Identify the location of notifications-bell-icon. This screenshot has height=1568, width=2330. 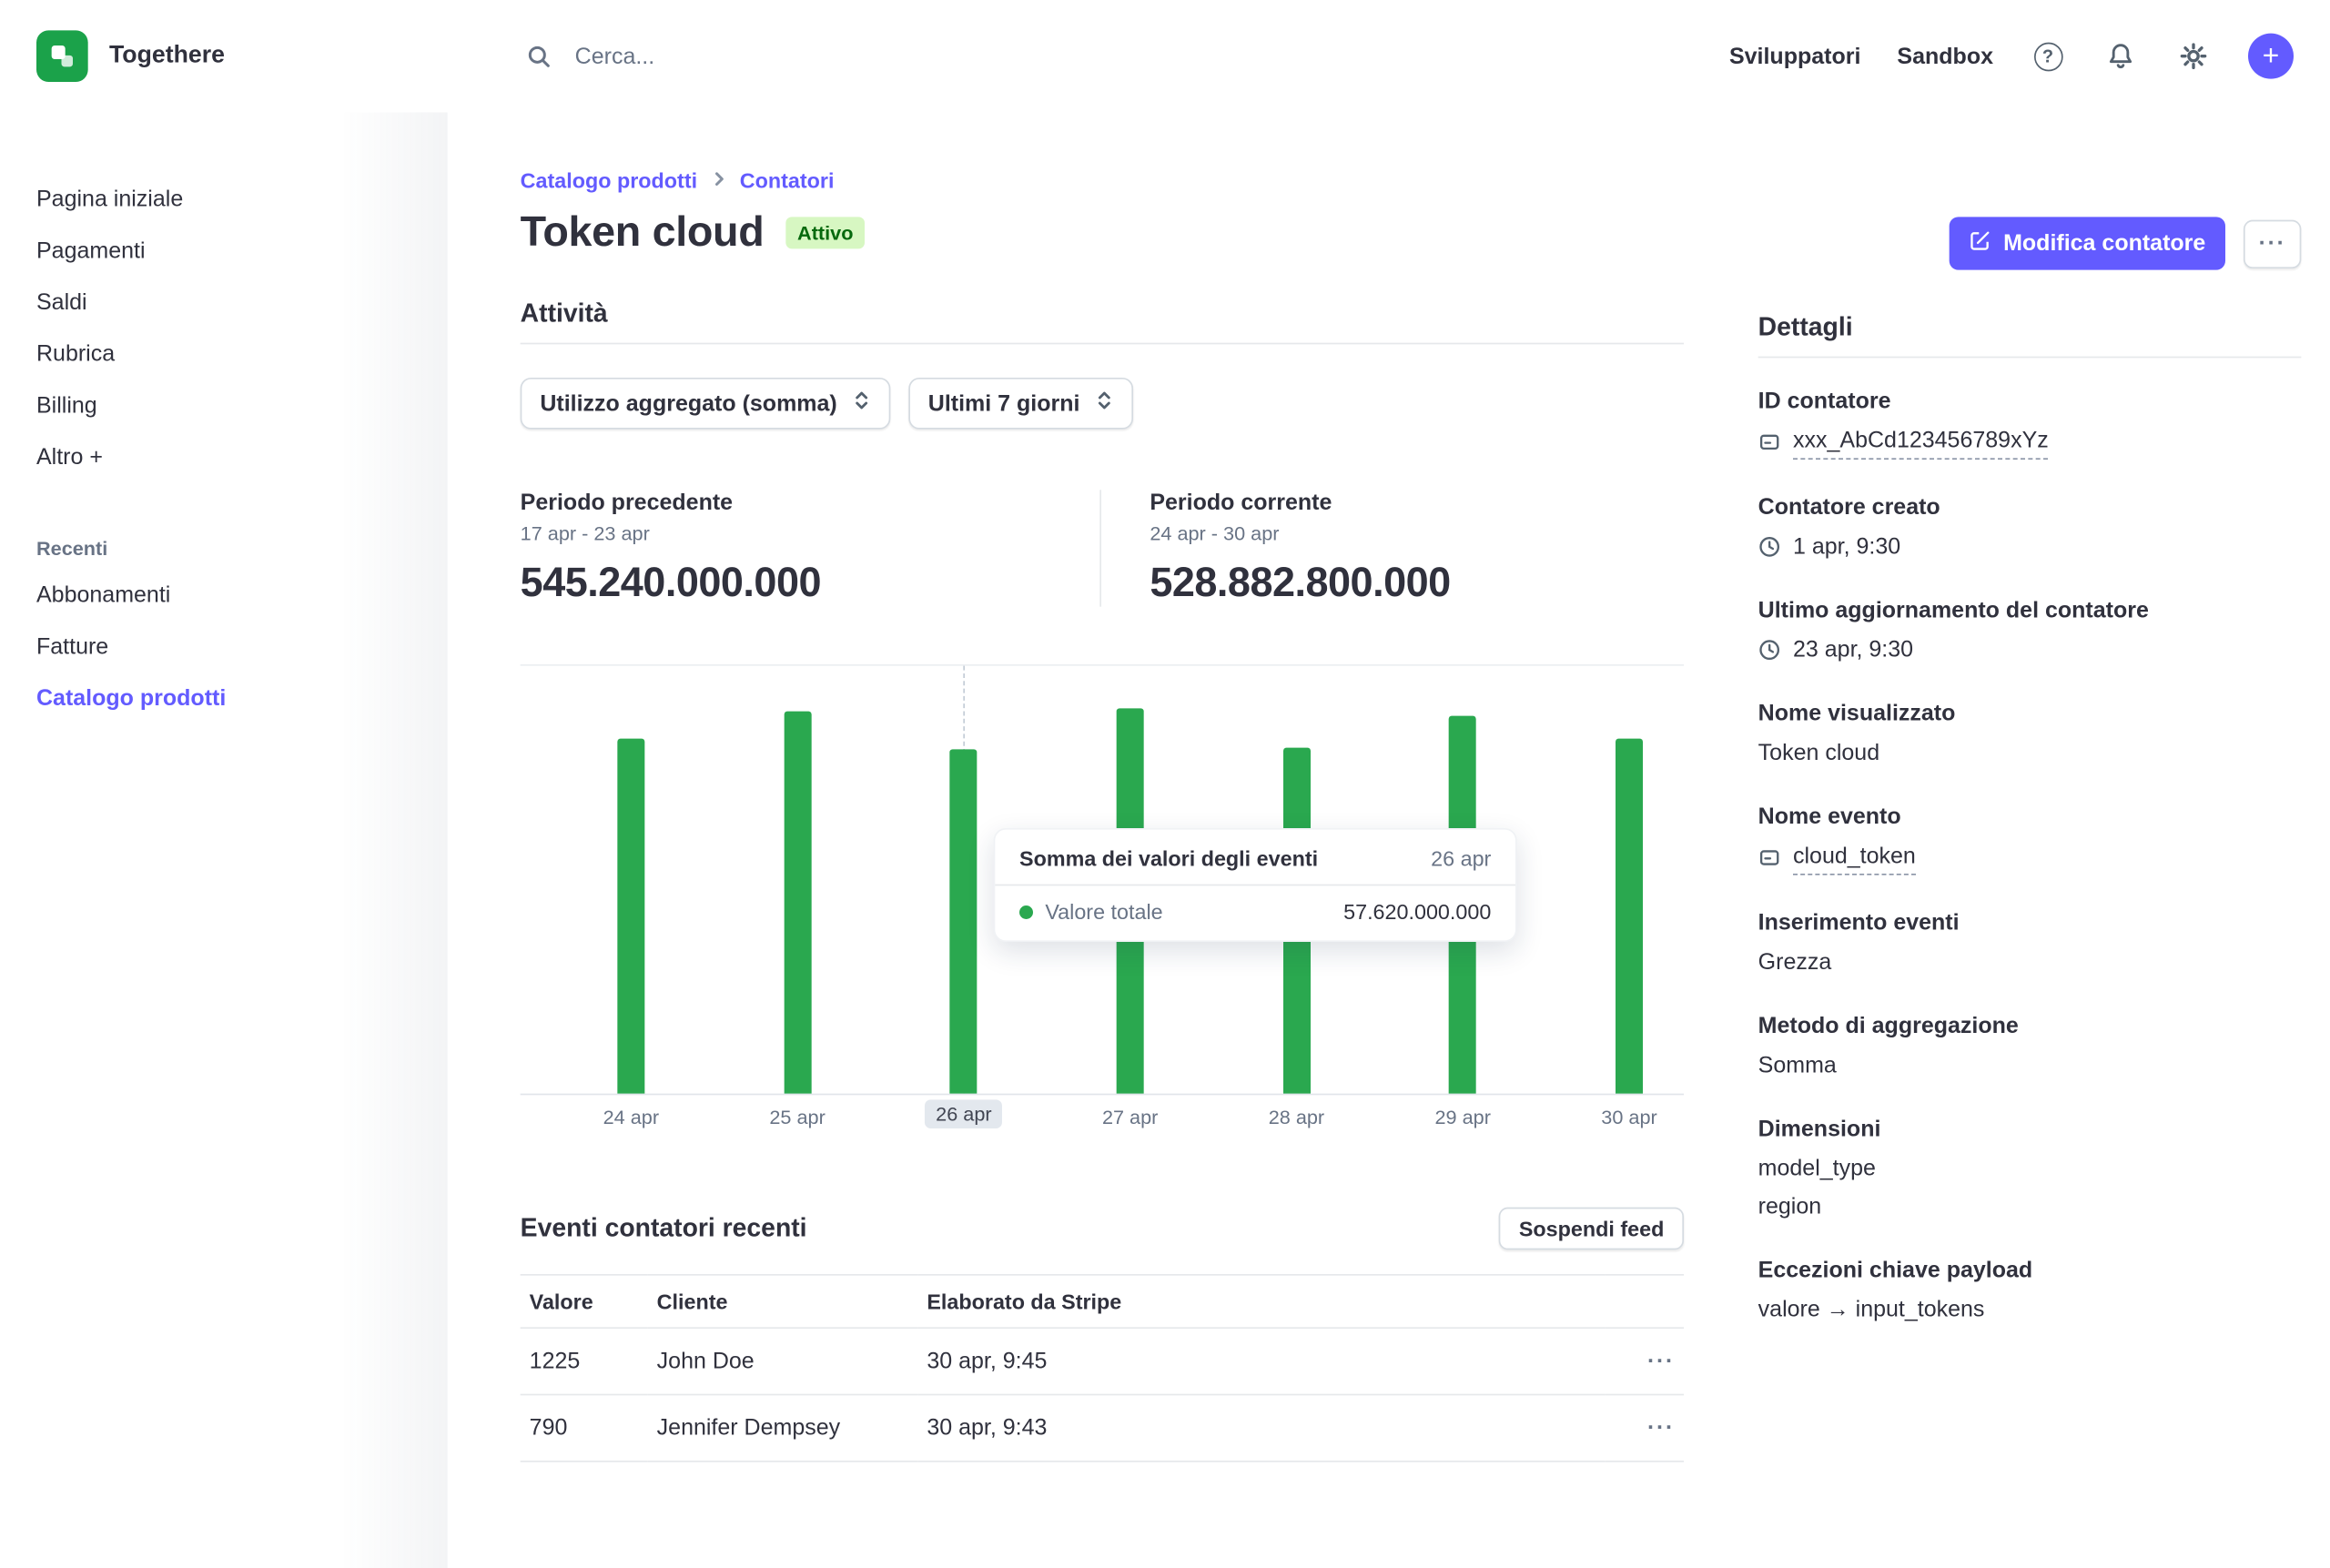
(2120, 56).